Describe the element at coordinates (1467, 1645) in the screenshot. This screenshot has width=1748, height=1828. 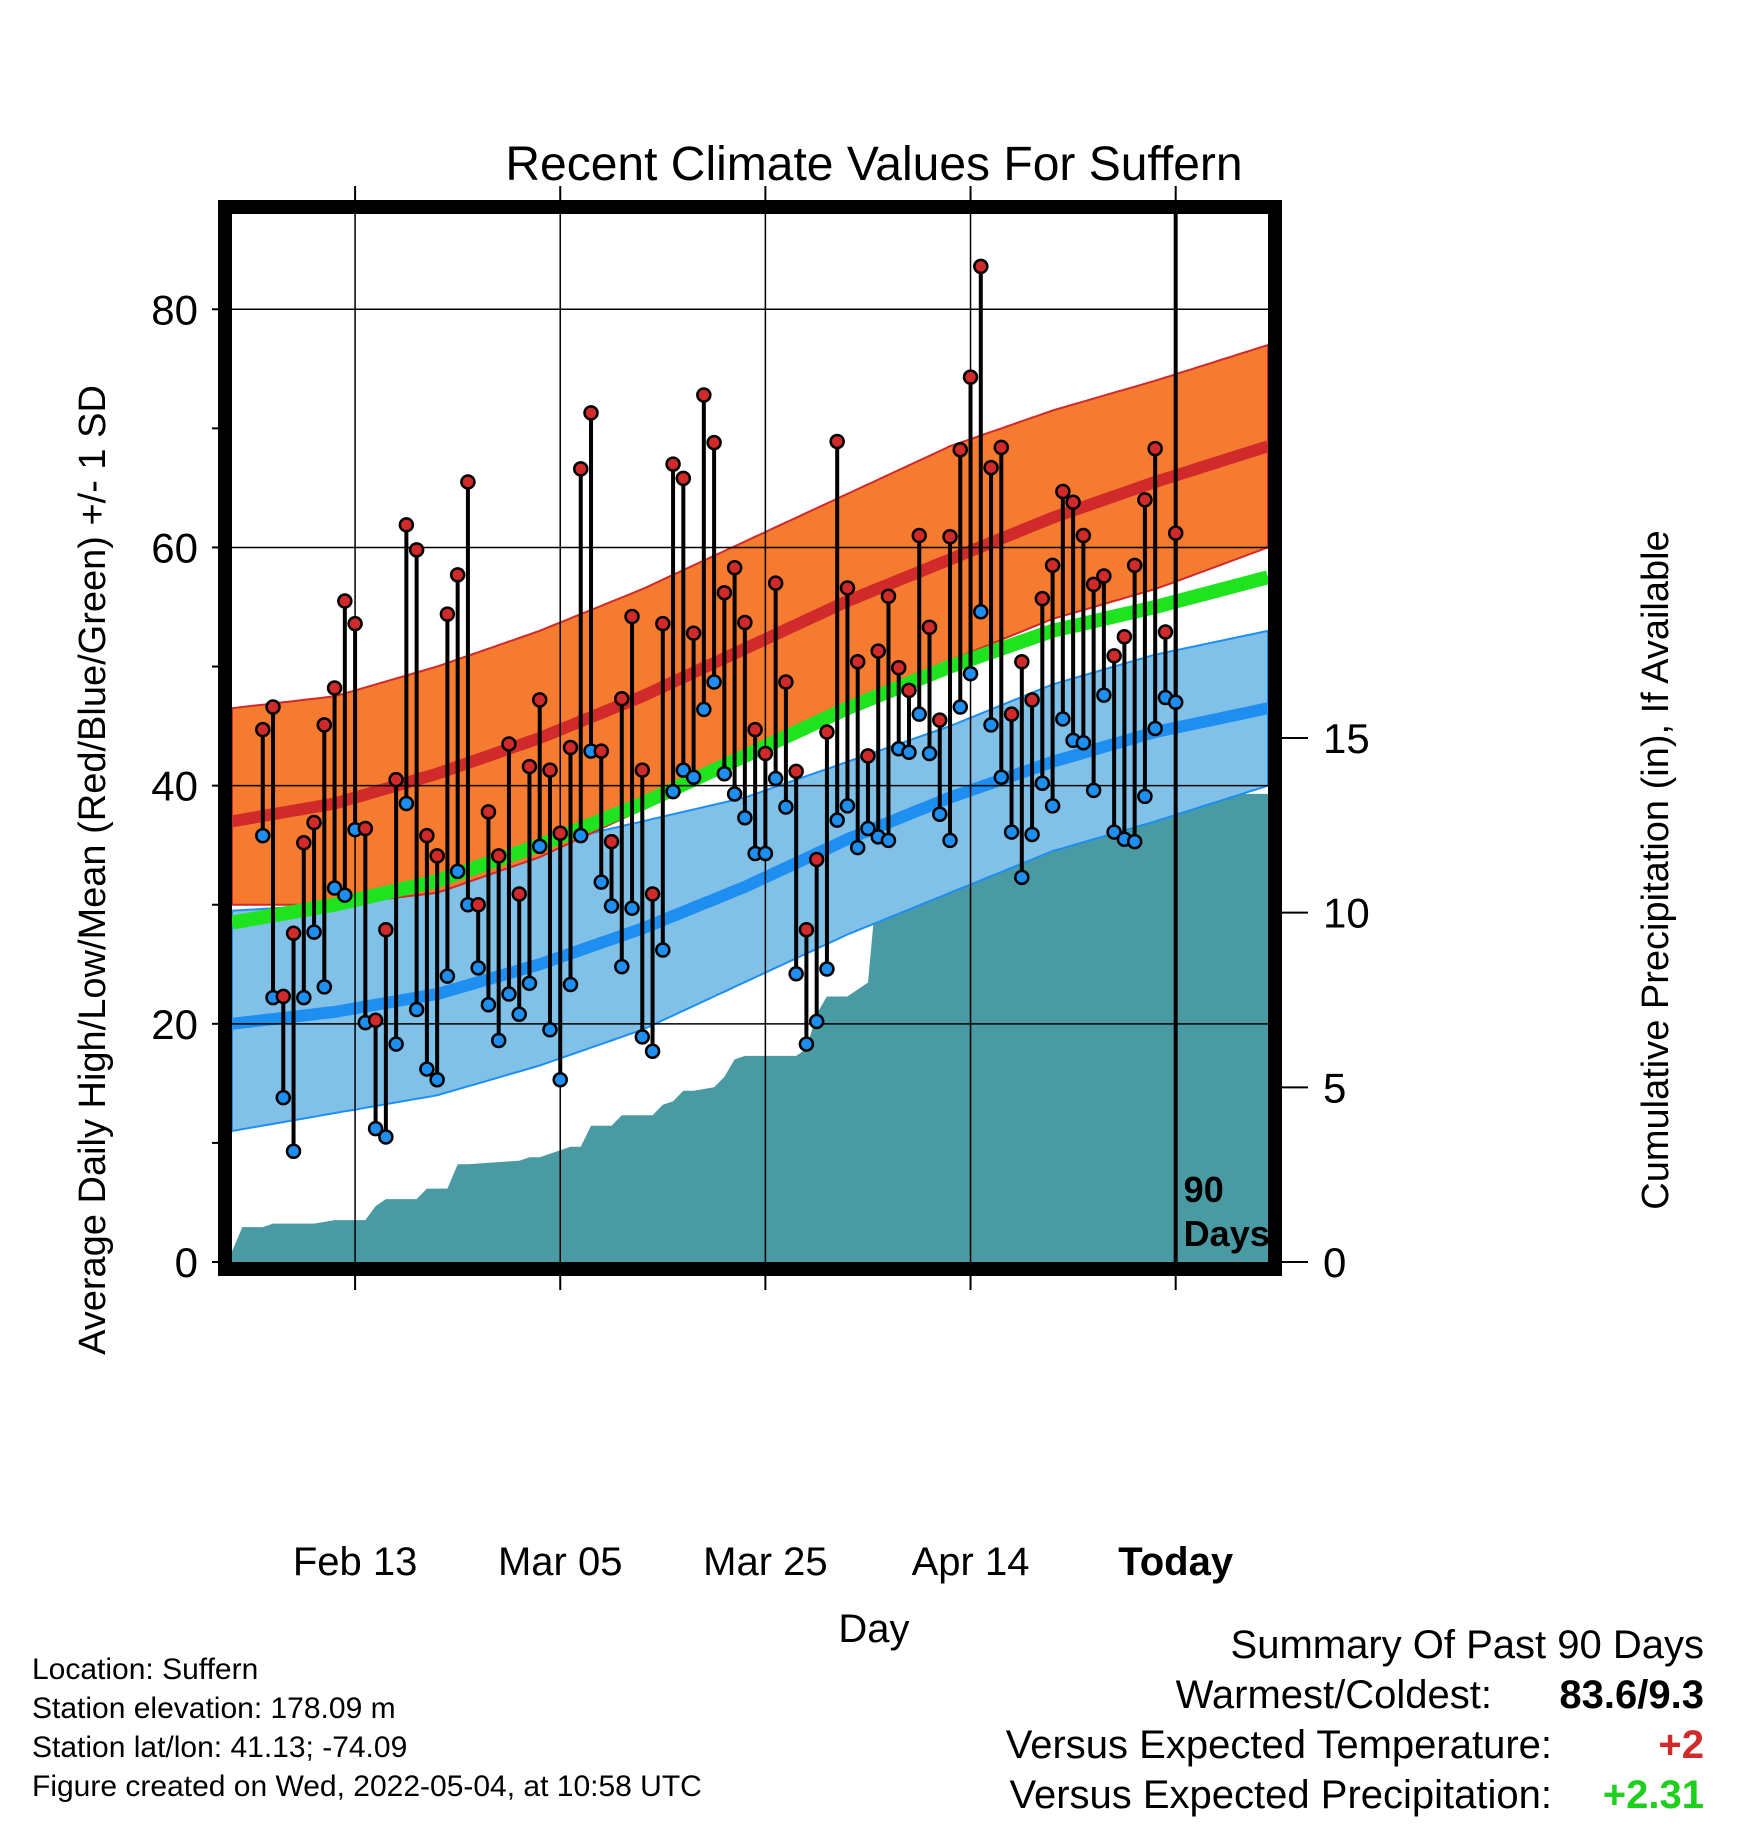
I see `summary-title-text: Summary Of Past 90 Days` at that location.